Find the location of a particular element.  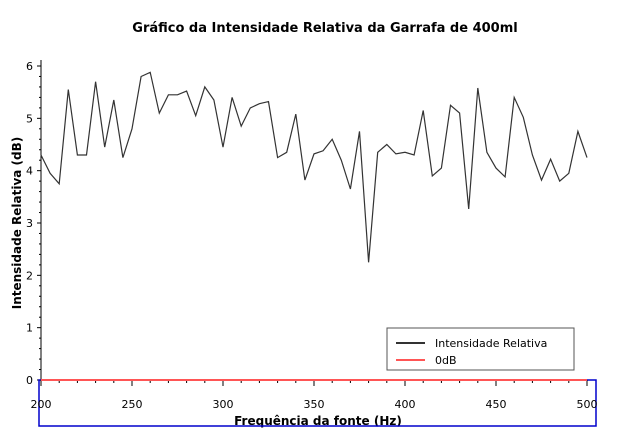

x-tick-label-350: 350 is located at coordinates (314, 404).